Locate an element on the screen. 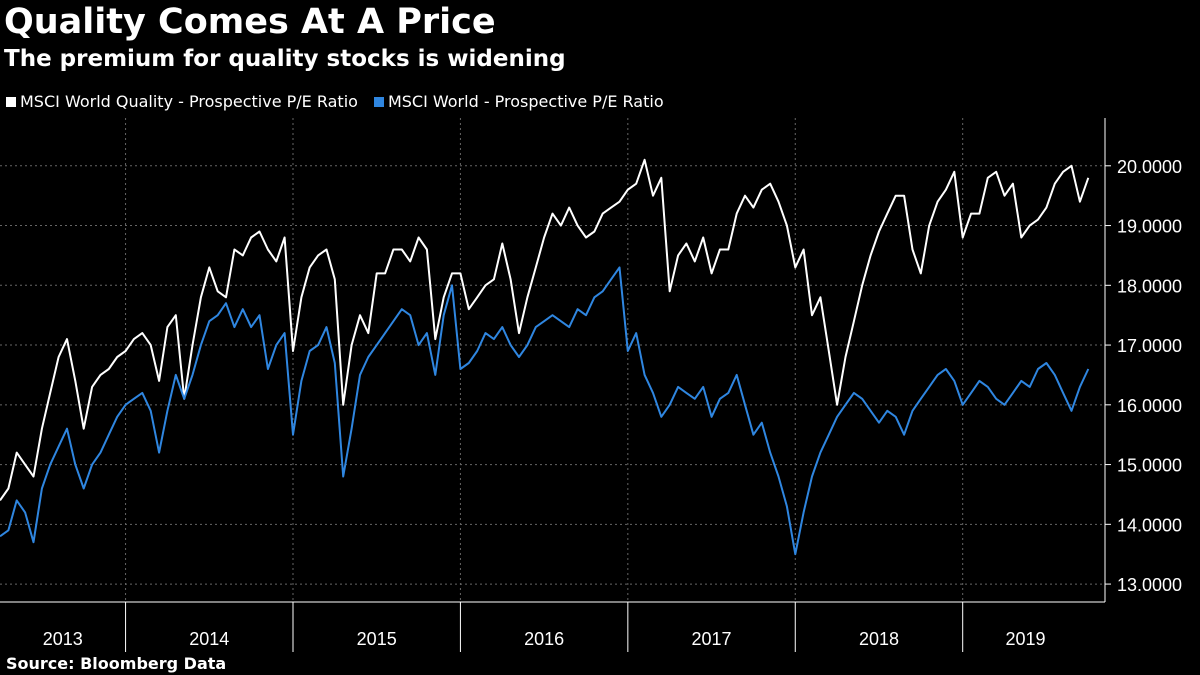  x-year-label: 2015 is located at coordinates (377, 639).